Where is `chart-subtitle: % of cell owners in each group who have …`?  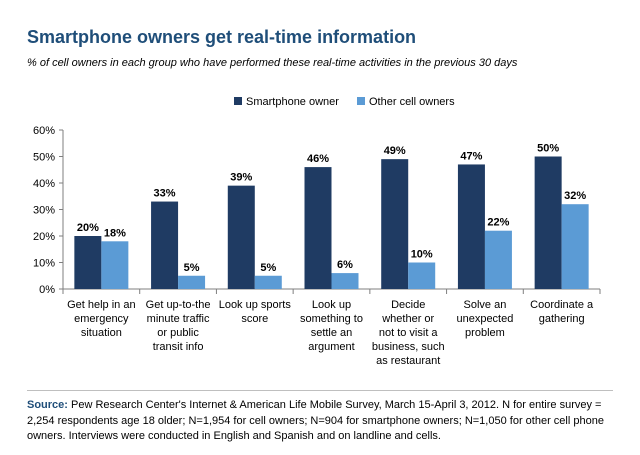
chart-subtitle: % of cell owners in each group who have … is located at coordinates (272, 63).